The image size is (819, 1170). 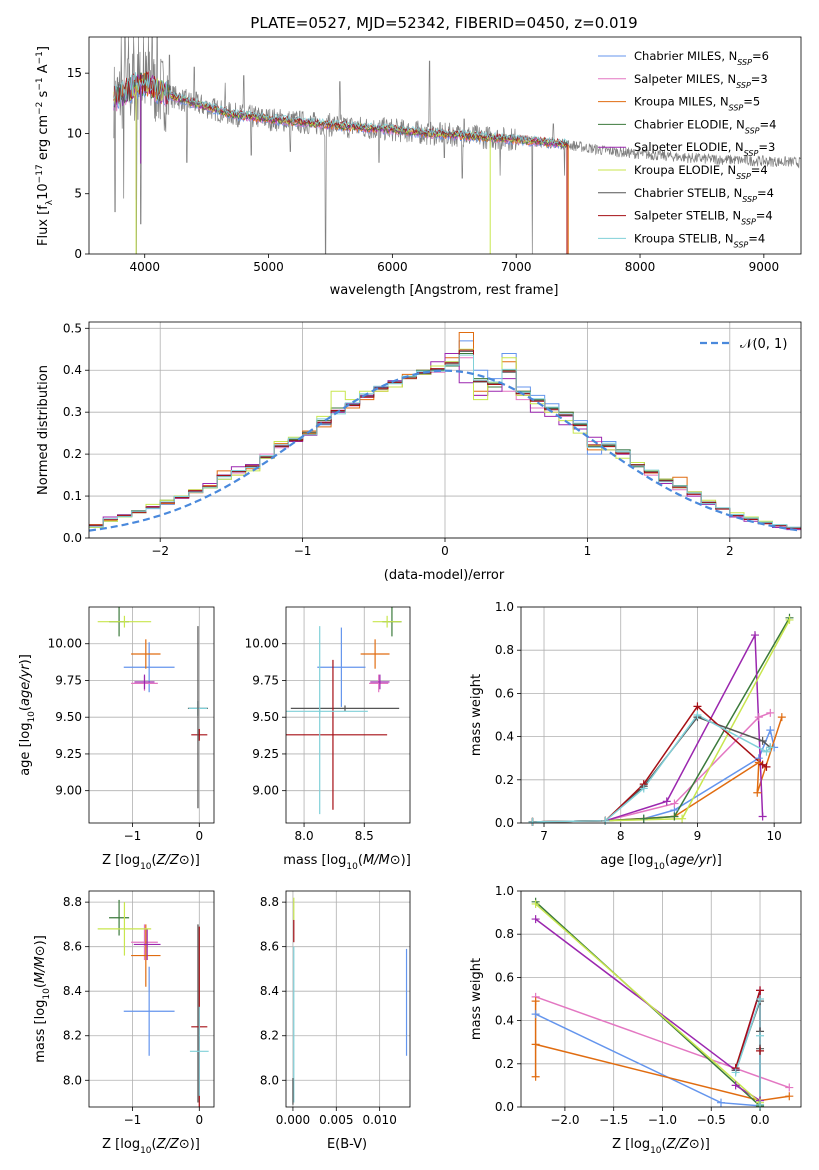 What do you see at coordinates (504, 780) in the screenshot?
I see `y-tick-label: 0.2` at bounding box center [504, 780].